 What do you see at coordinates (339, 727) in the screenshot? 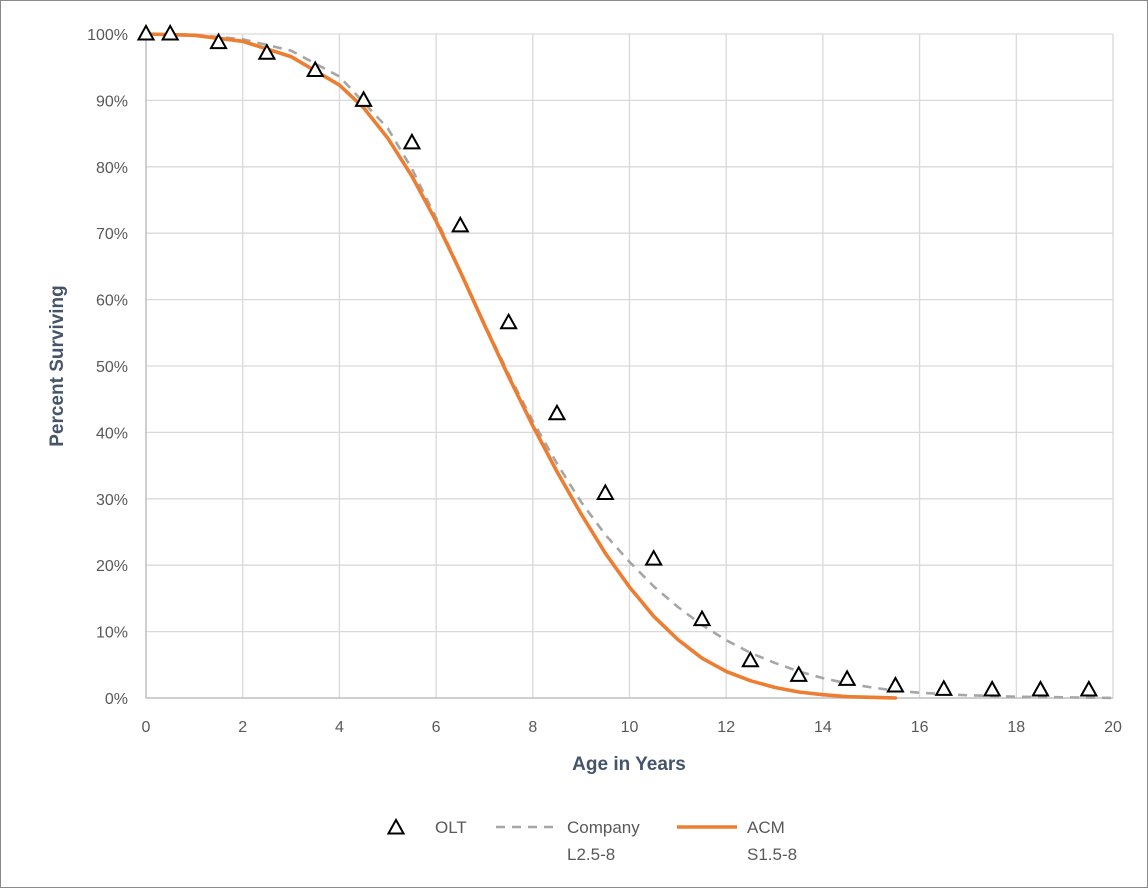
I see `x-tick-label: 4` at bounding box center [339, 727].